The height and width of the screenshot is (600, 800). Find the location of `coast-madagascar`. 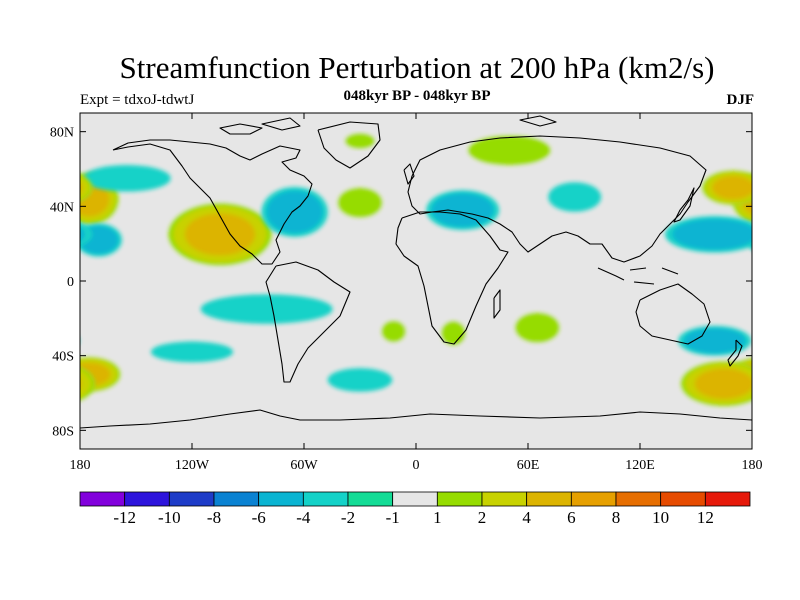

coast-madagascar is located at coordinates (497, 304).